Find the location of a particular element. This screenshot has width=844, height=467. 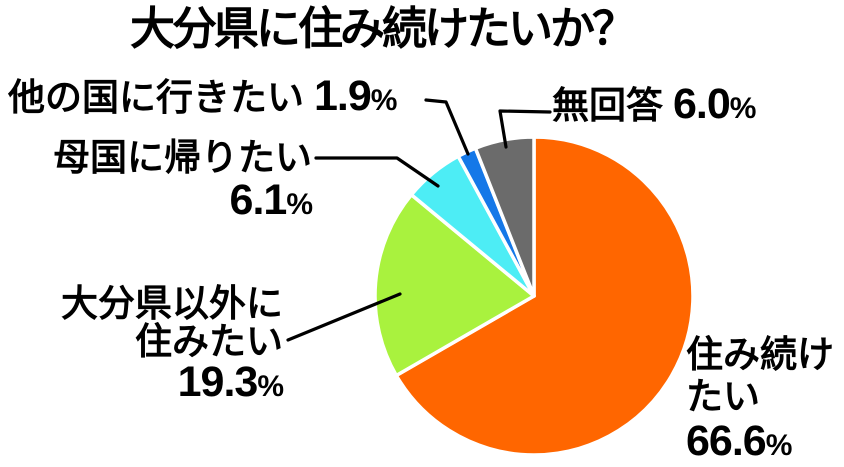

leader-line-other-country is located at coordinates (447, 127).